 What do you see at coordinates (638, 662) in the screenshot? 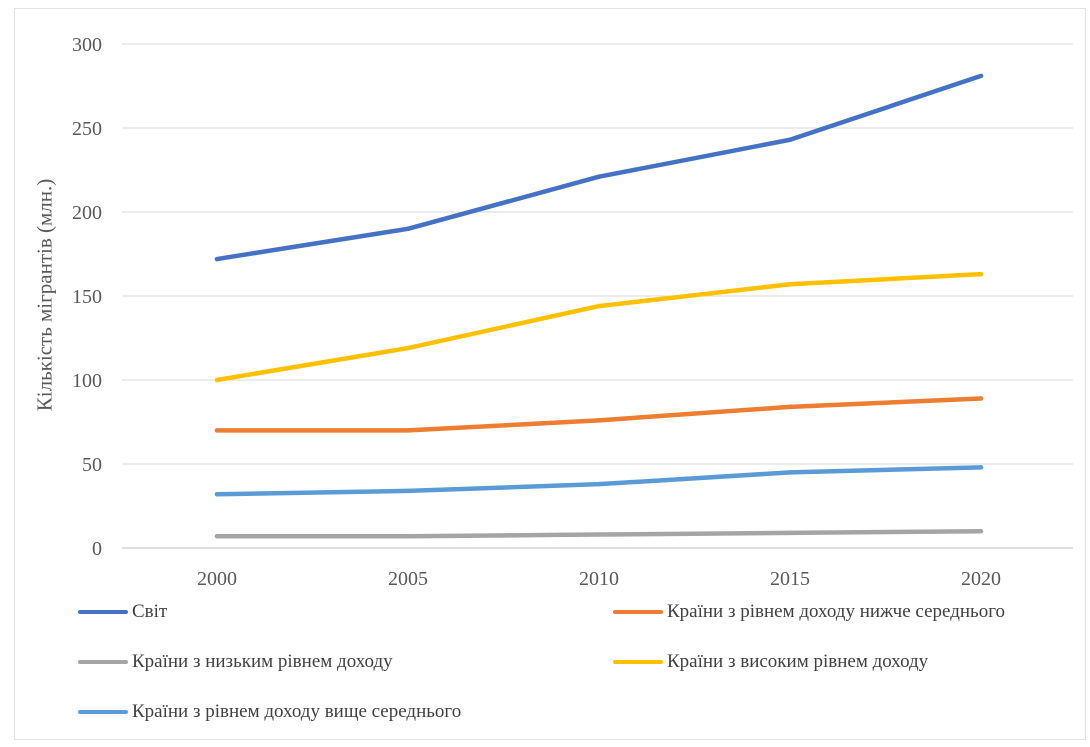
I see `legend-swatch-high-income` at bounding box center [638, 662].